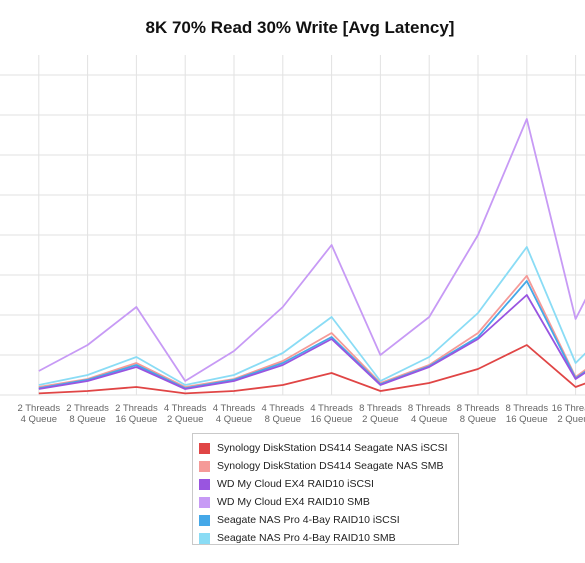 Image resolution: width=585 pixels, height=563 pixels. Describe the element at coordinates (308, 520) in the screenshot. I see `legend-label: Seagate NAS Pro 4-Bay RAID10 iSCSI` at that location.